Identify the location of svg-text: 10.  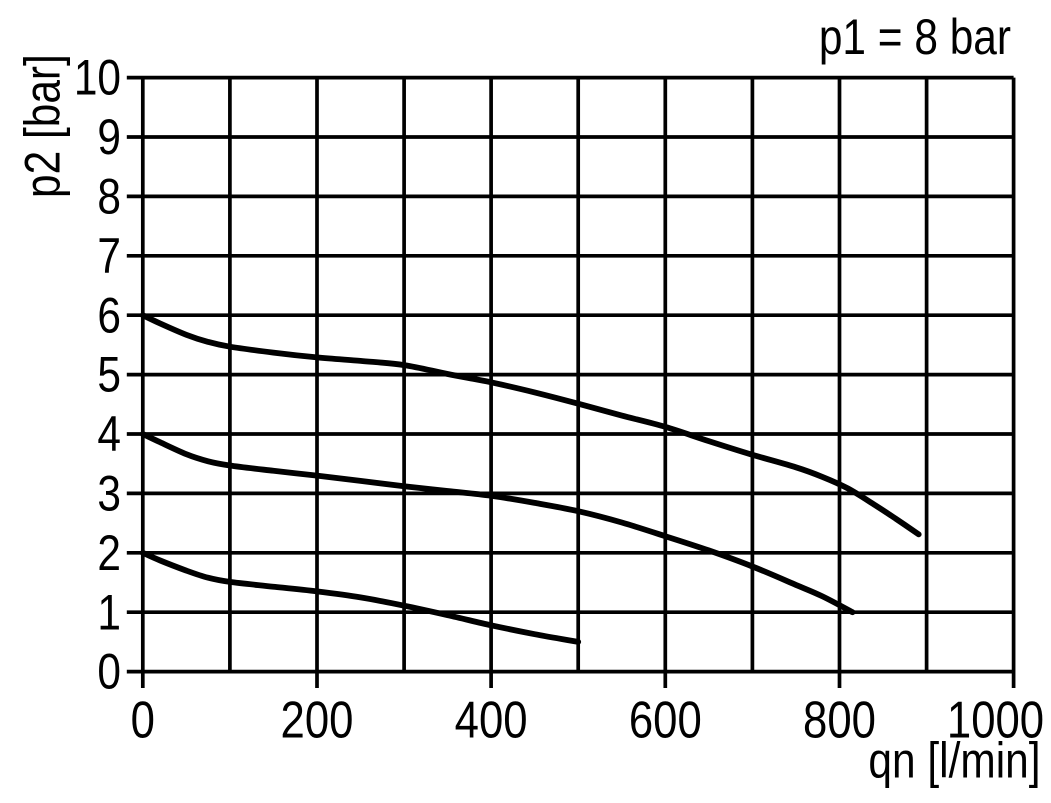
(97, 77).